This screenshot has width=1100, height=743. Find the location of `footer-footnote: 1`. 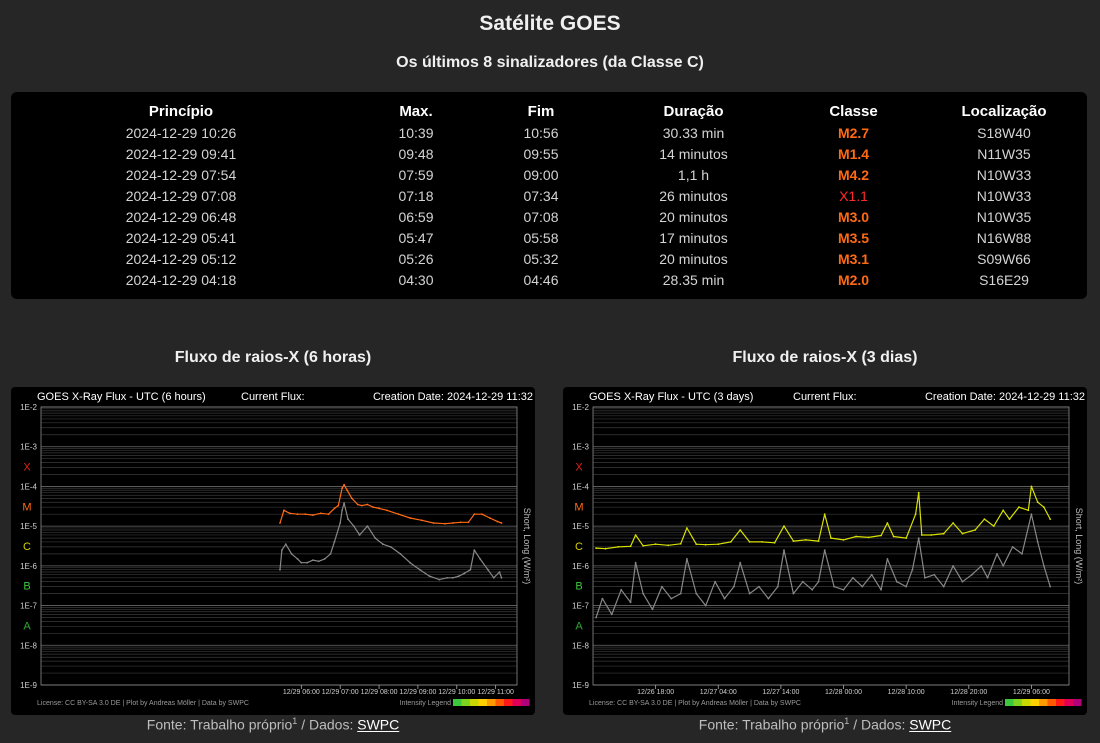

footer-footnote: 1 is located at coordinates (295, 721).